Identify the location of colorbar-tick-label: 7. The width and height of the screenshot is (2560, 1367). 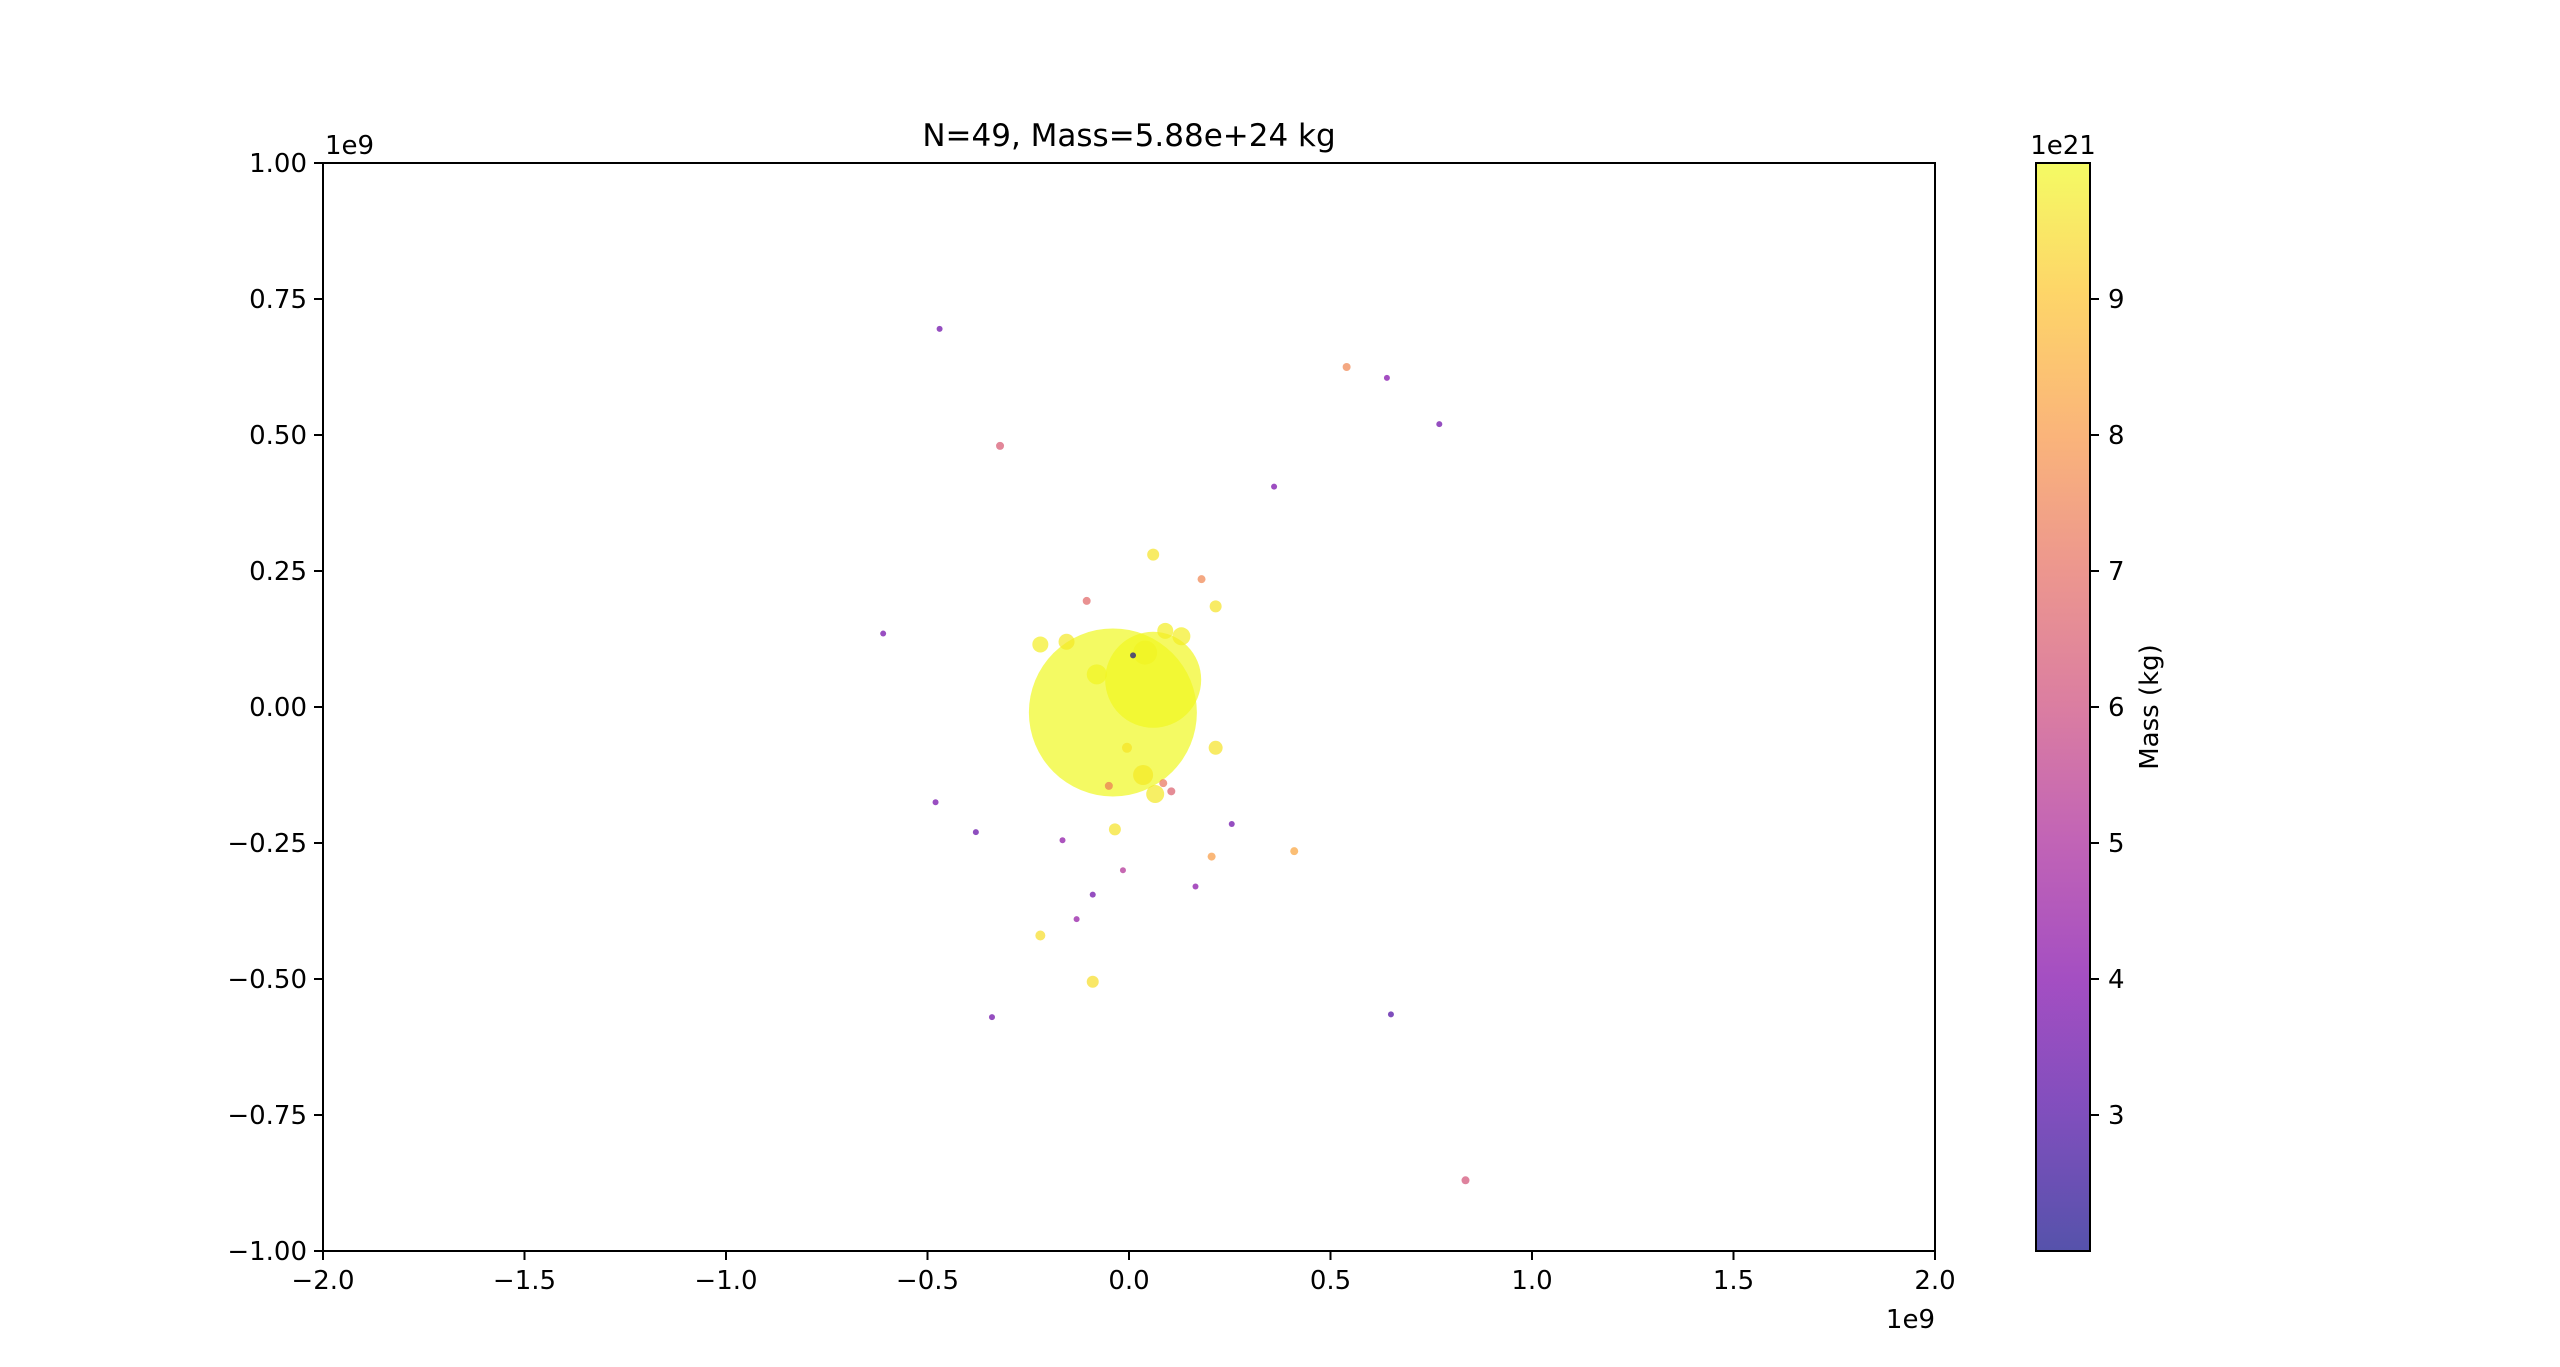
(2116, 572).